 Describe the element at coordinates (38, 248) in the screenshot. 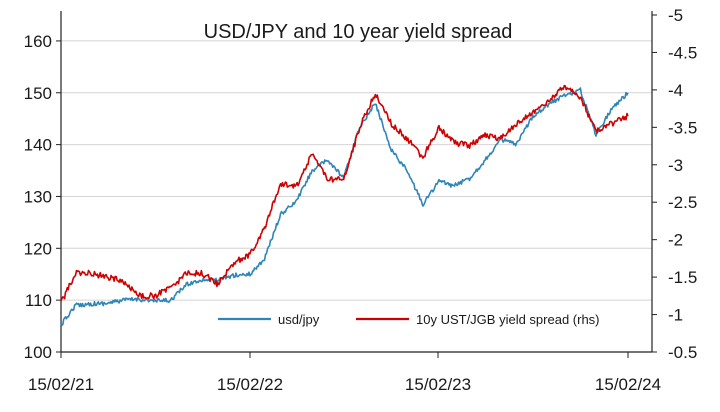

I see `y-left-tick-label: 120` at that location.